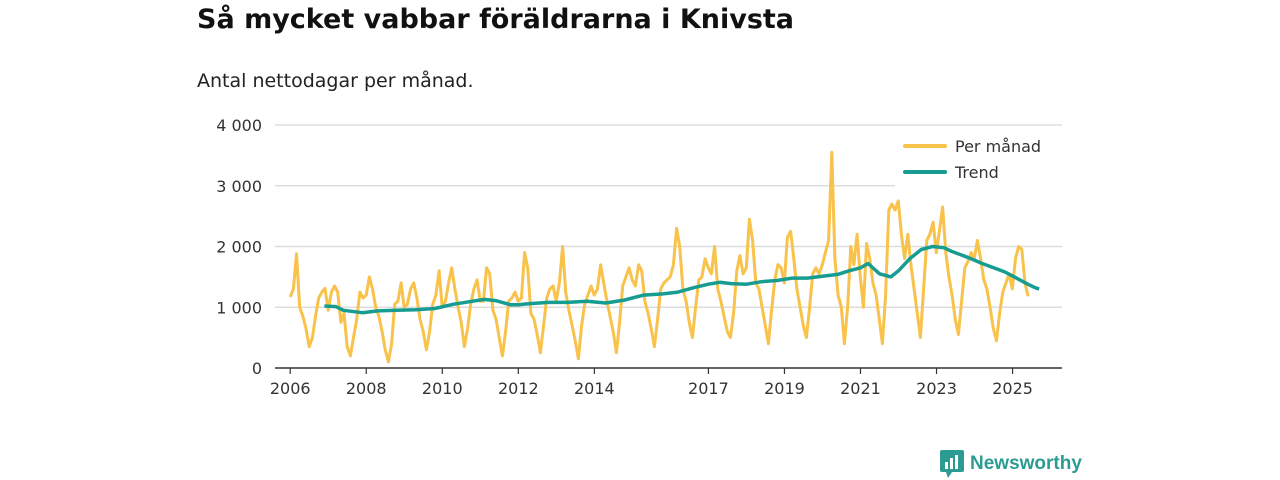 The image size is (1280, 480). Describe the element at coordinates (239, 307) in the screenshot. I see `y-tick-label: 1 000` at that location.